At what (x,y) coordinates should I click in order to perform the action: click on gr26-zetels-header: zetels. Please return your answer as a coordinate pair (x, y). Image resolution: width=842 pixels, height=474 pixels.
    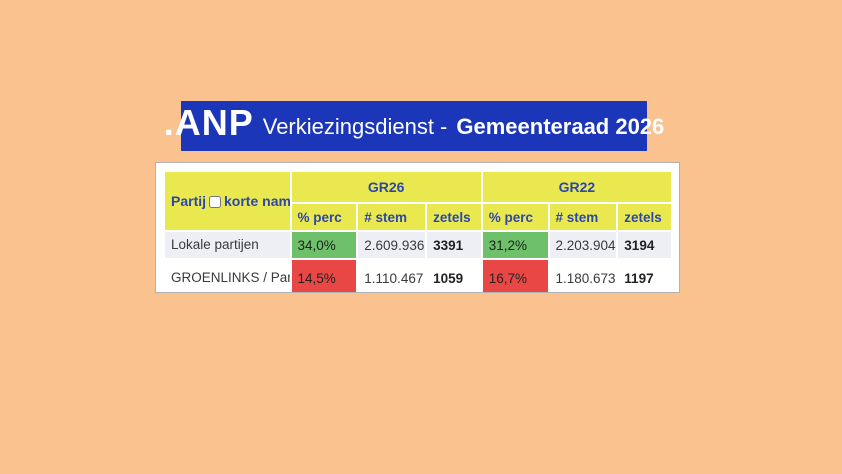
    Looking at the image, I should click on (454, 217).